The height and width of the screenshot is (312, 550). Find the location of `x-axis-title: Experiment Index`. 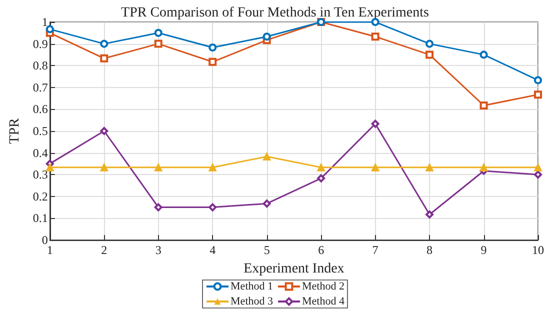

x-axis-title: Experiment Index is located at coordinates (294, 269).